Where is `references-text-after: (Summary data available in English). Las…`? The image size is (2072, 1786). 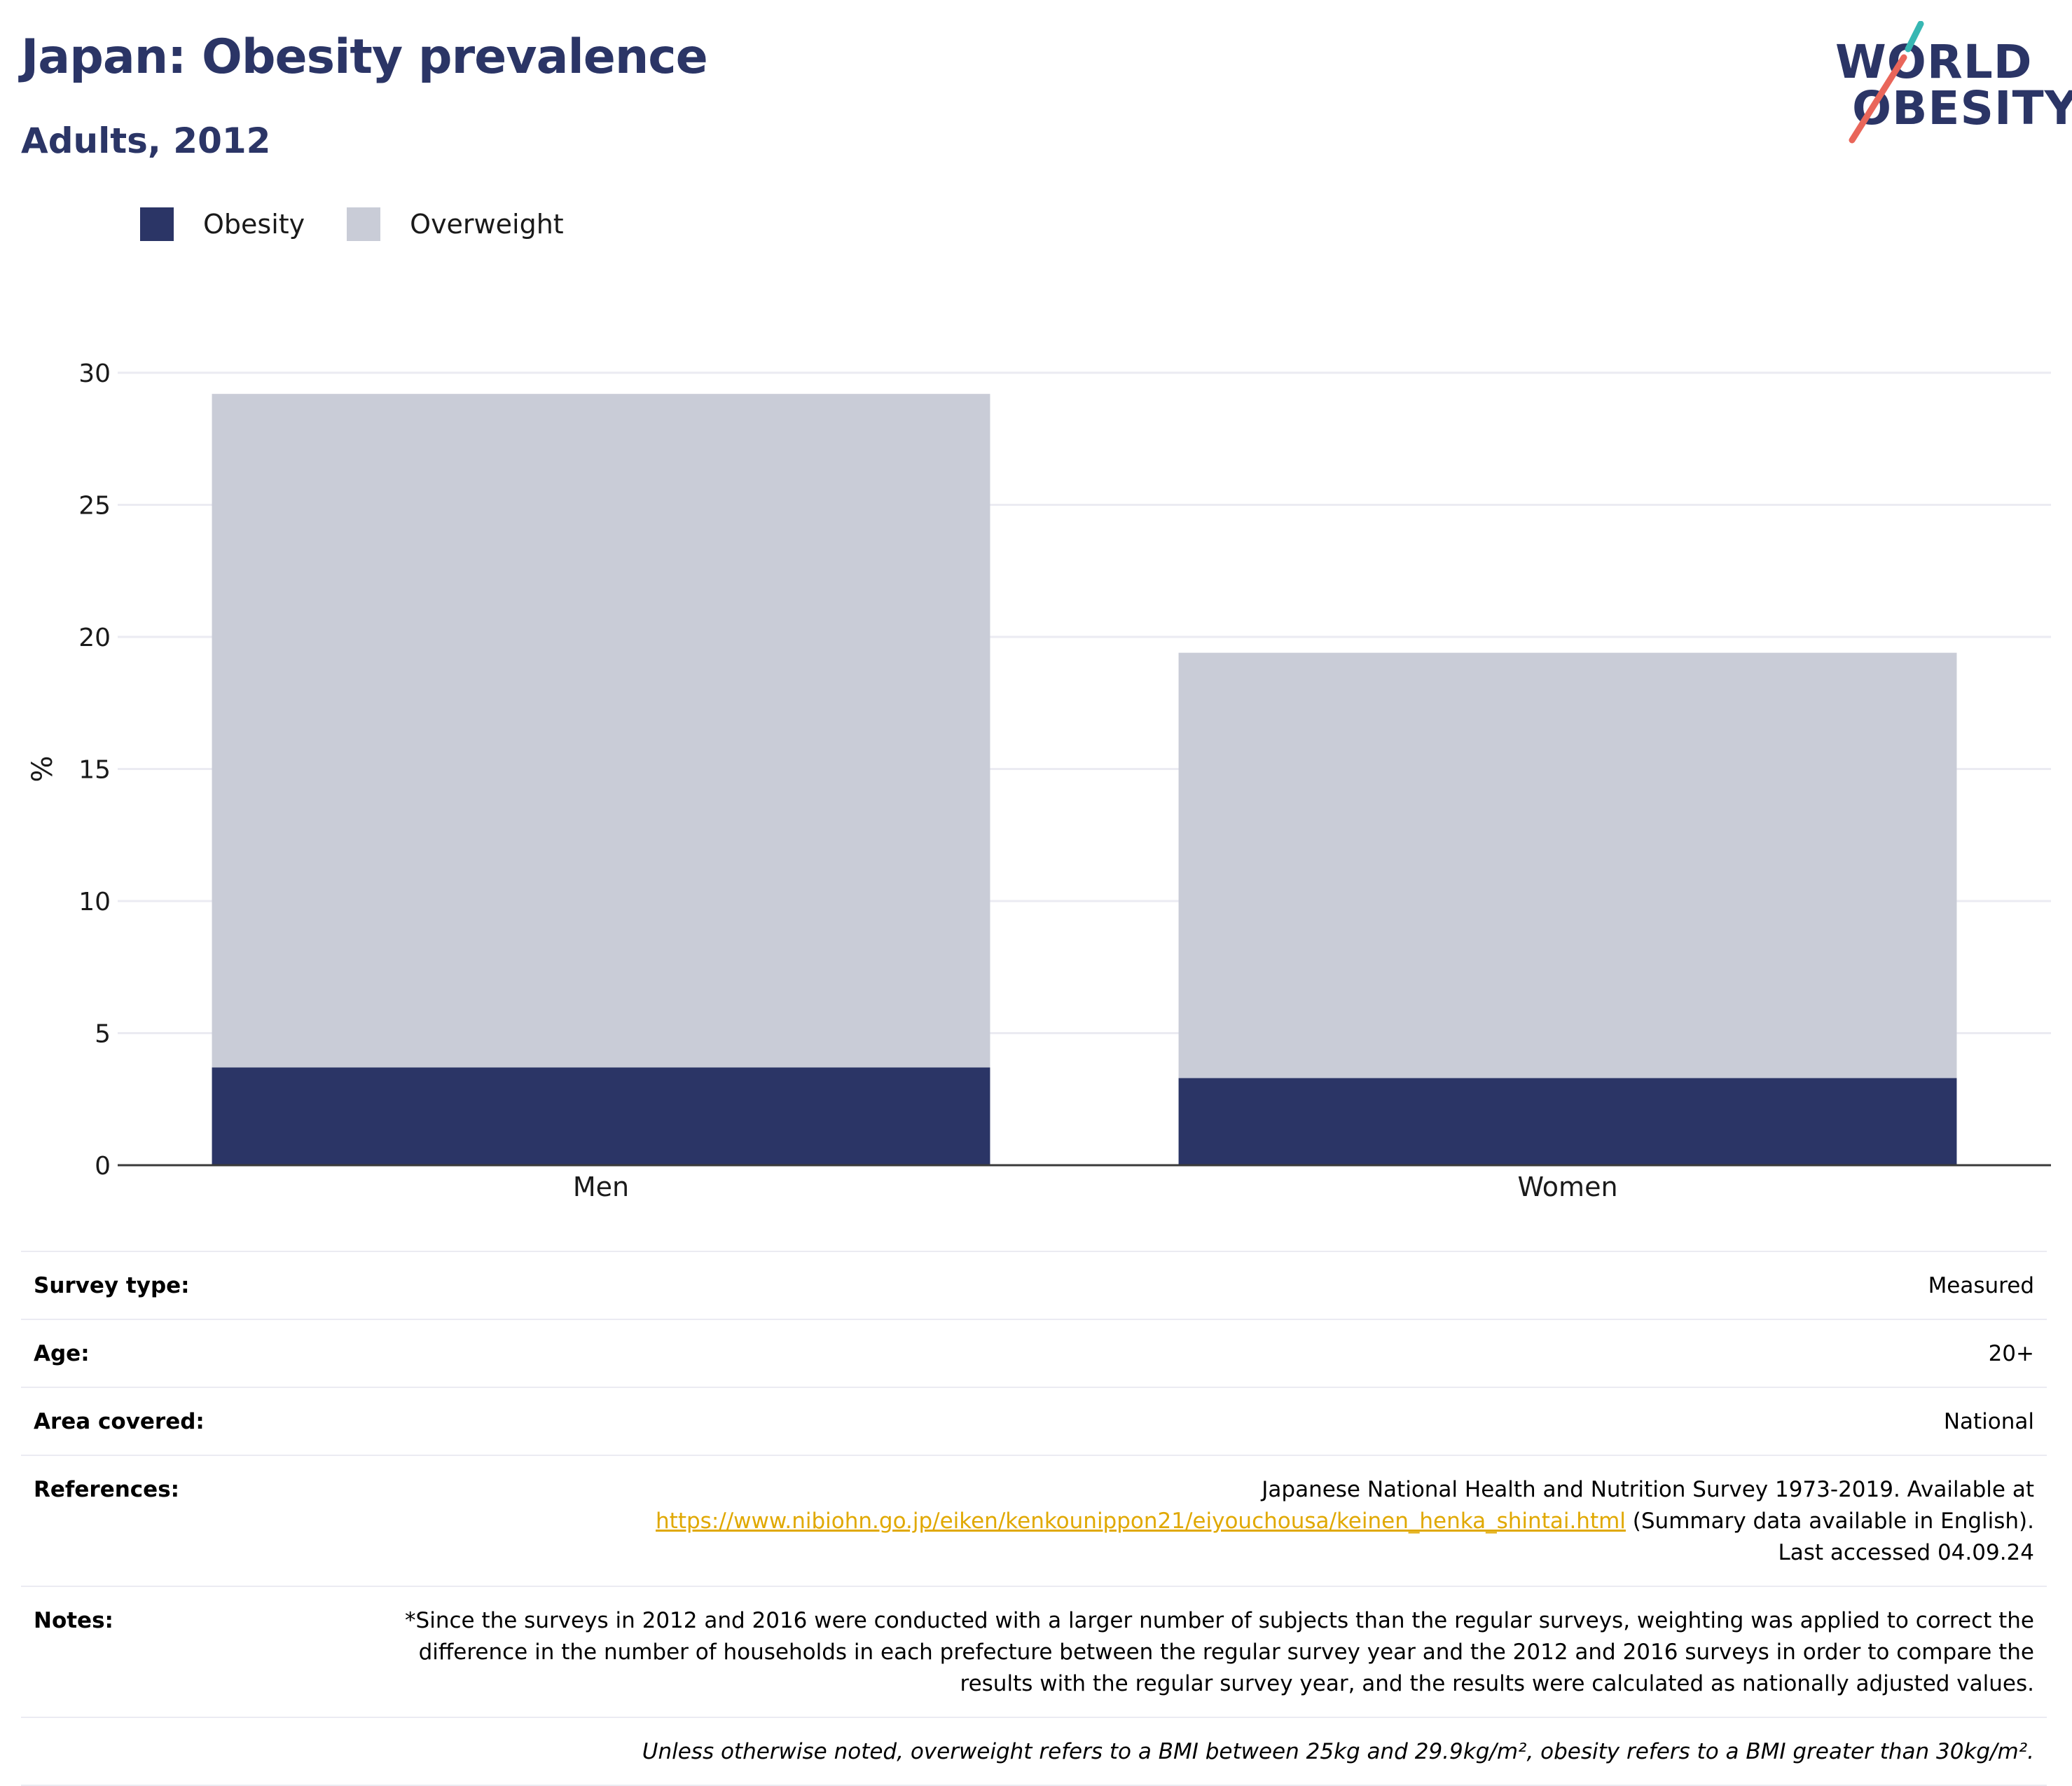 references-text-after: (Summary data available in English). Las… is located at coordinates (1833, 1537).